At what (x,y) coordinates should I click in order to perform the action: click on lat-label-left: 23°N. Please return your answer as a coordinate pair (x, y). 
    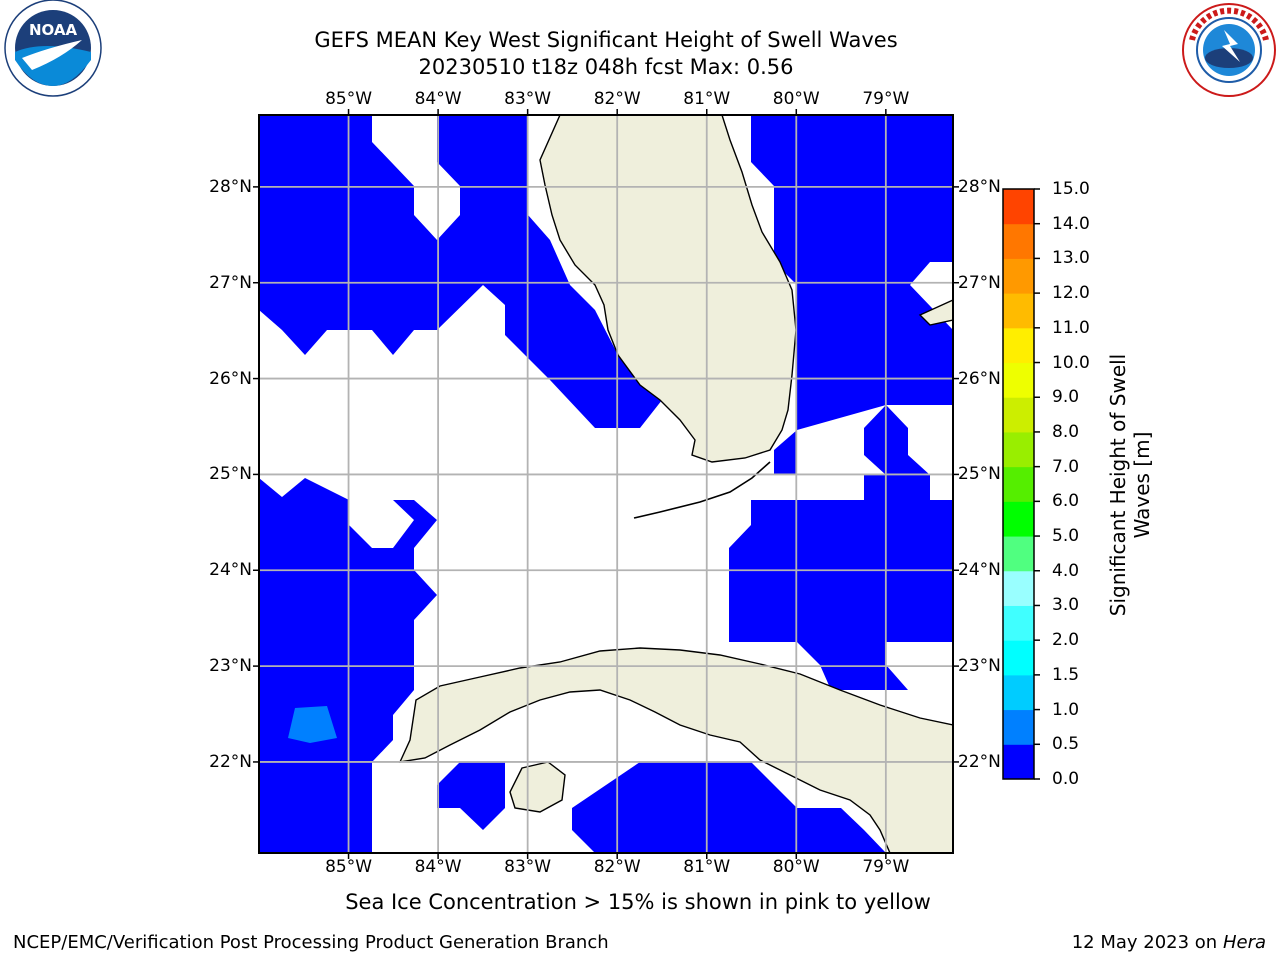
    Looking at the image, I should click on (230, 666).